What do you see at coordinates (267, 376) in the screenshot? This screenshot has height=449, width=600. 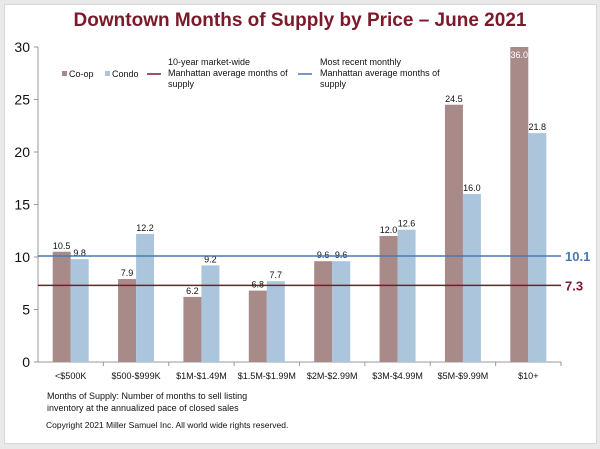 I see `x-tick-label: $1.5M-$1.99M` at bounding box center [267, 376].